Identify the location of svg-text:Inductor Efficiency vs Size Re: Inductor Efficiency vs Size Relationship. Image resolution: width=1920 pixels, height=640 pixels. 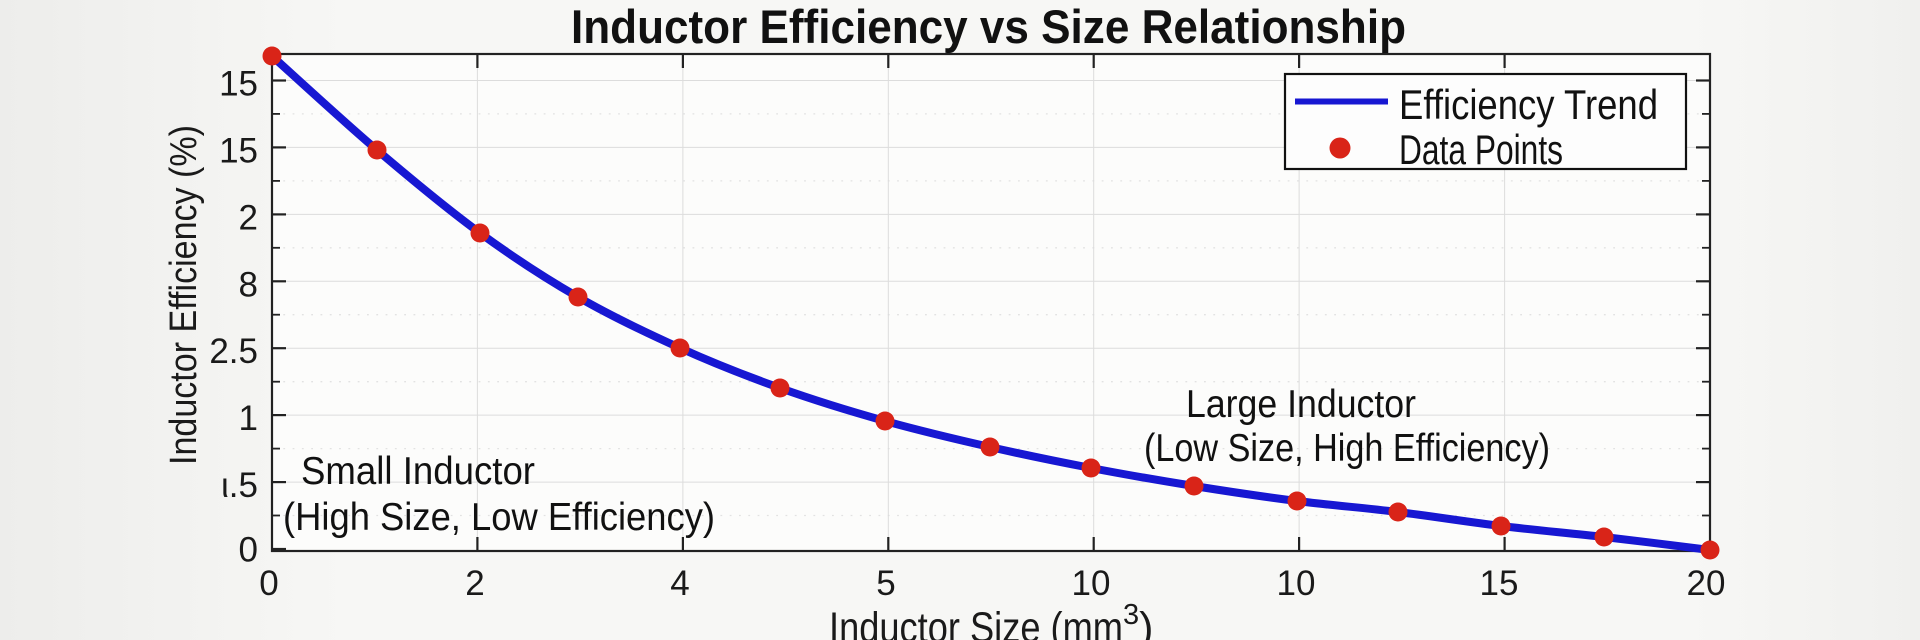
(988, 26).